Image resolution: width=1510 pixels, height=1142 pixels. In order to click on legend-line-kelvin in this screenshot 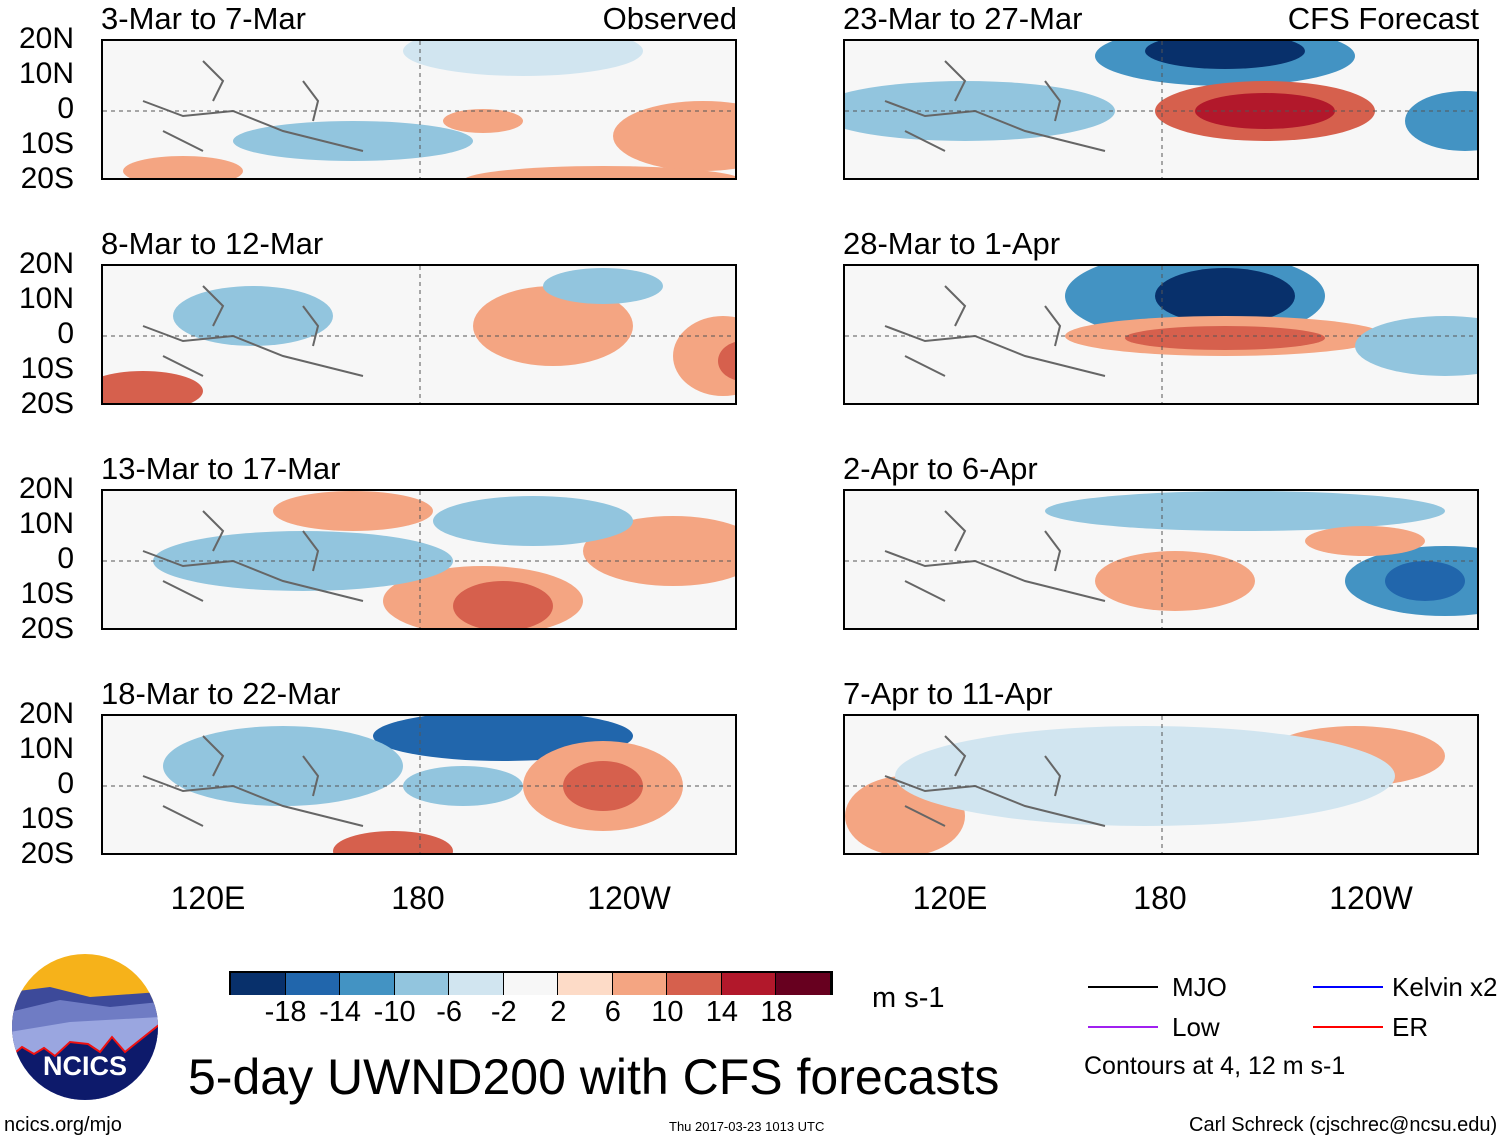, I will do `click(1348, 987)`.